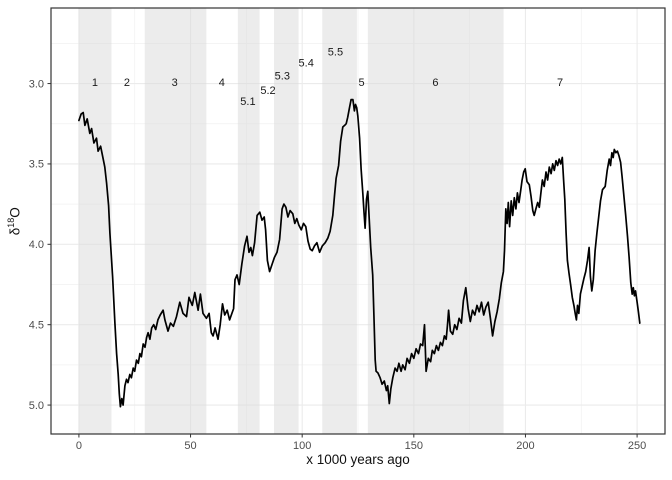 This screenshot has height=480, width=672. I want to click on x-tick-label: 250, so click(637, 446).